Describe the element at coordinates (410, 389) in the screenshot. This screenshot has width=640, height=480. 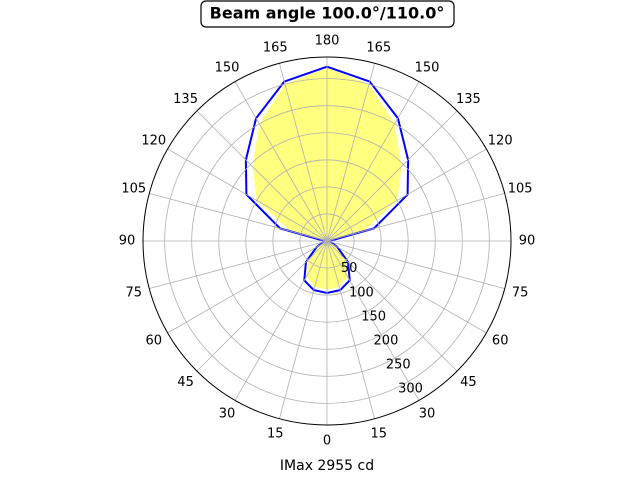
I see `r-tick-label: 300` at that location.